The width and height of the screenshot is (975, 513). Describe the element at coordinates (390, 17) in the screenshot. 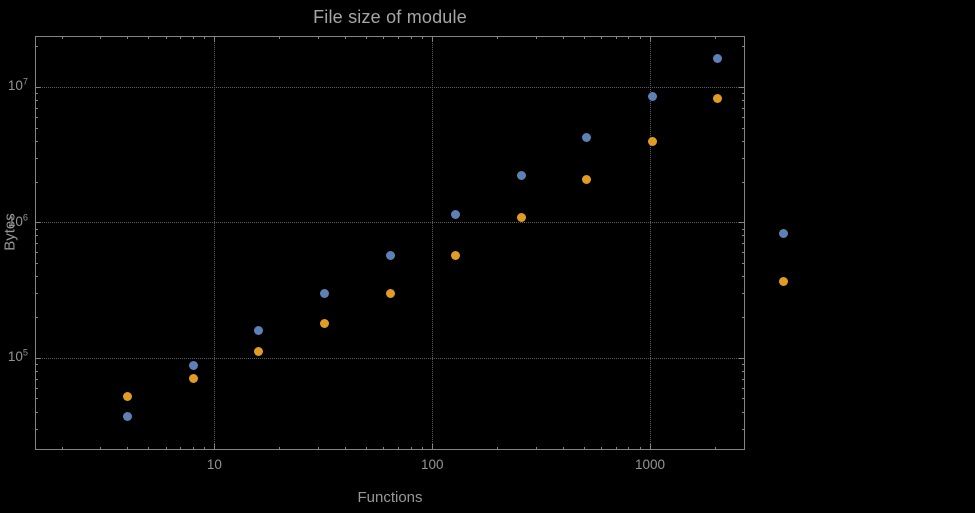

I see `chart-title: File size of module` at that location.